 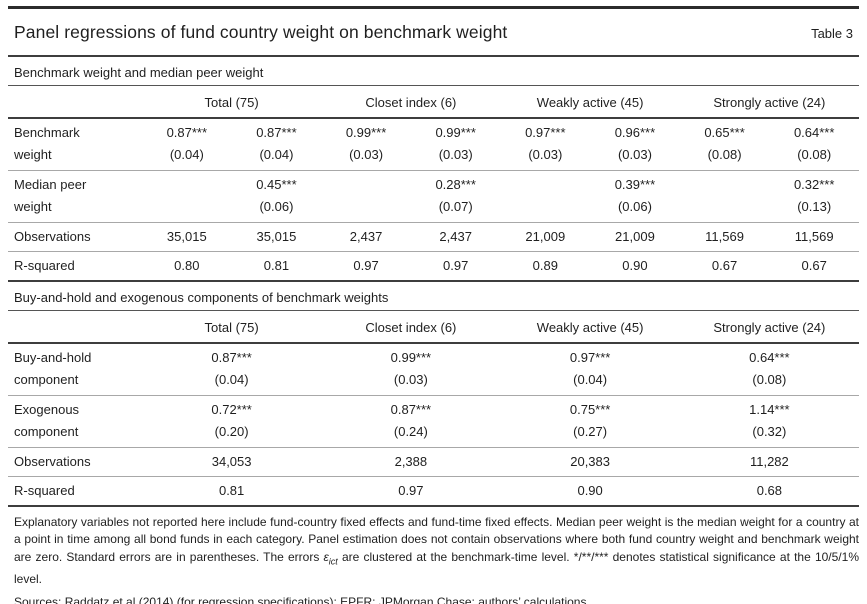 I want to click on stat-cell: 0.67, so click(x=814, y=266).